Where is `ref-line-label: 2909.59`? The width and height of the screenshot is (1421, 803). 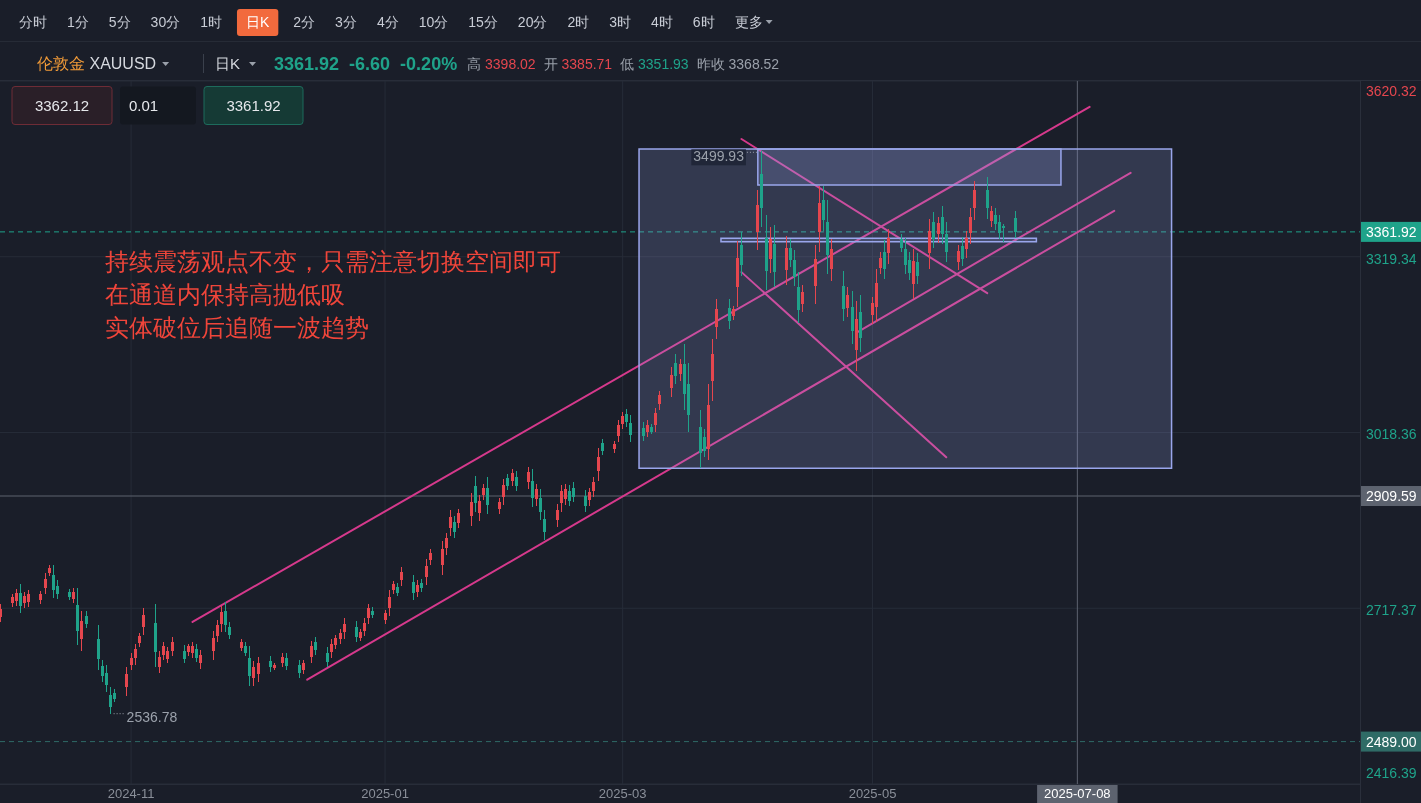 ref-line-label: 2909.59 is located at coordinates (1391, 496).